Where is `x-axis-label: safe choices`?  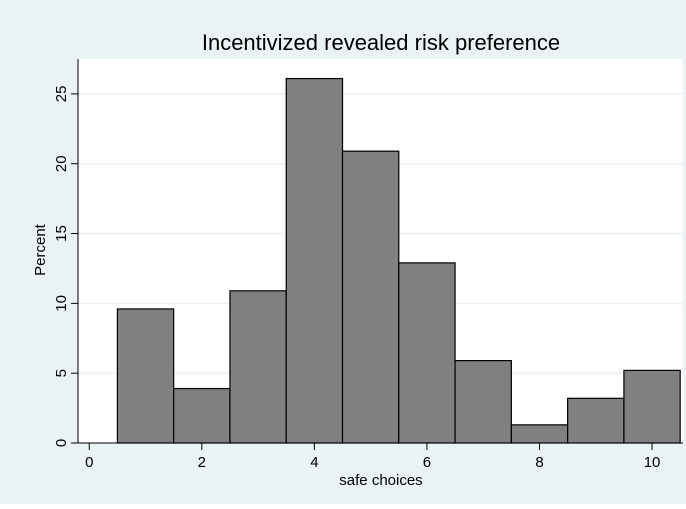
x-axis-label: safe choices is located at coordinates (380, 480).